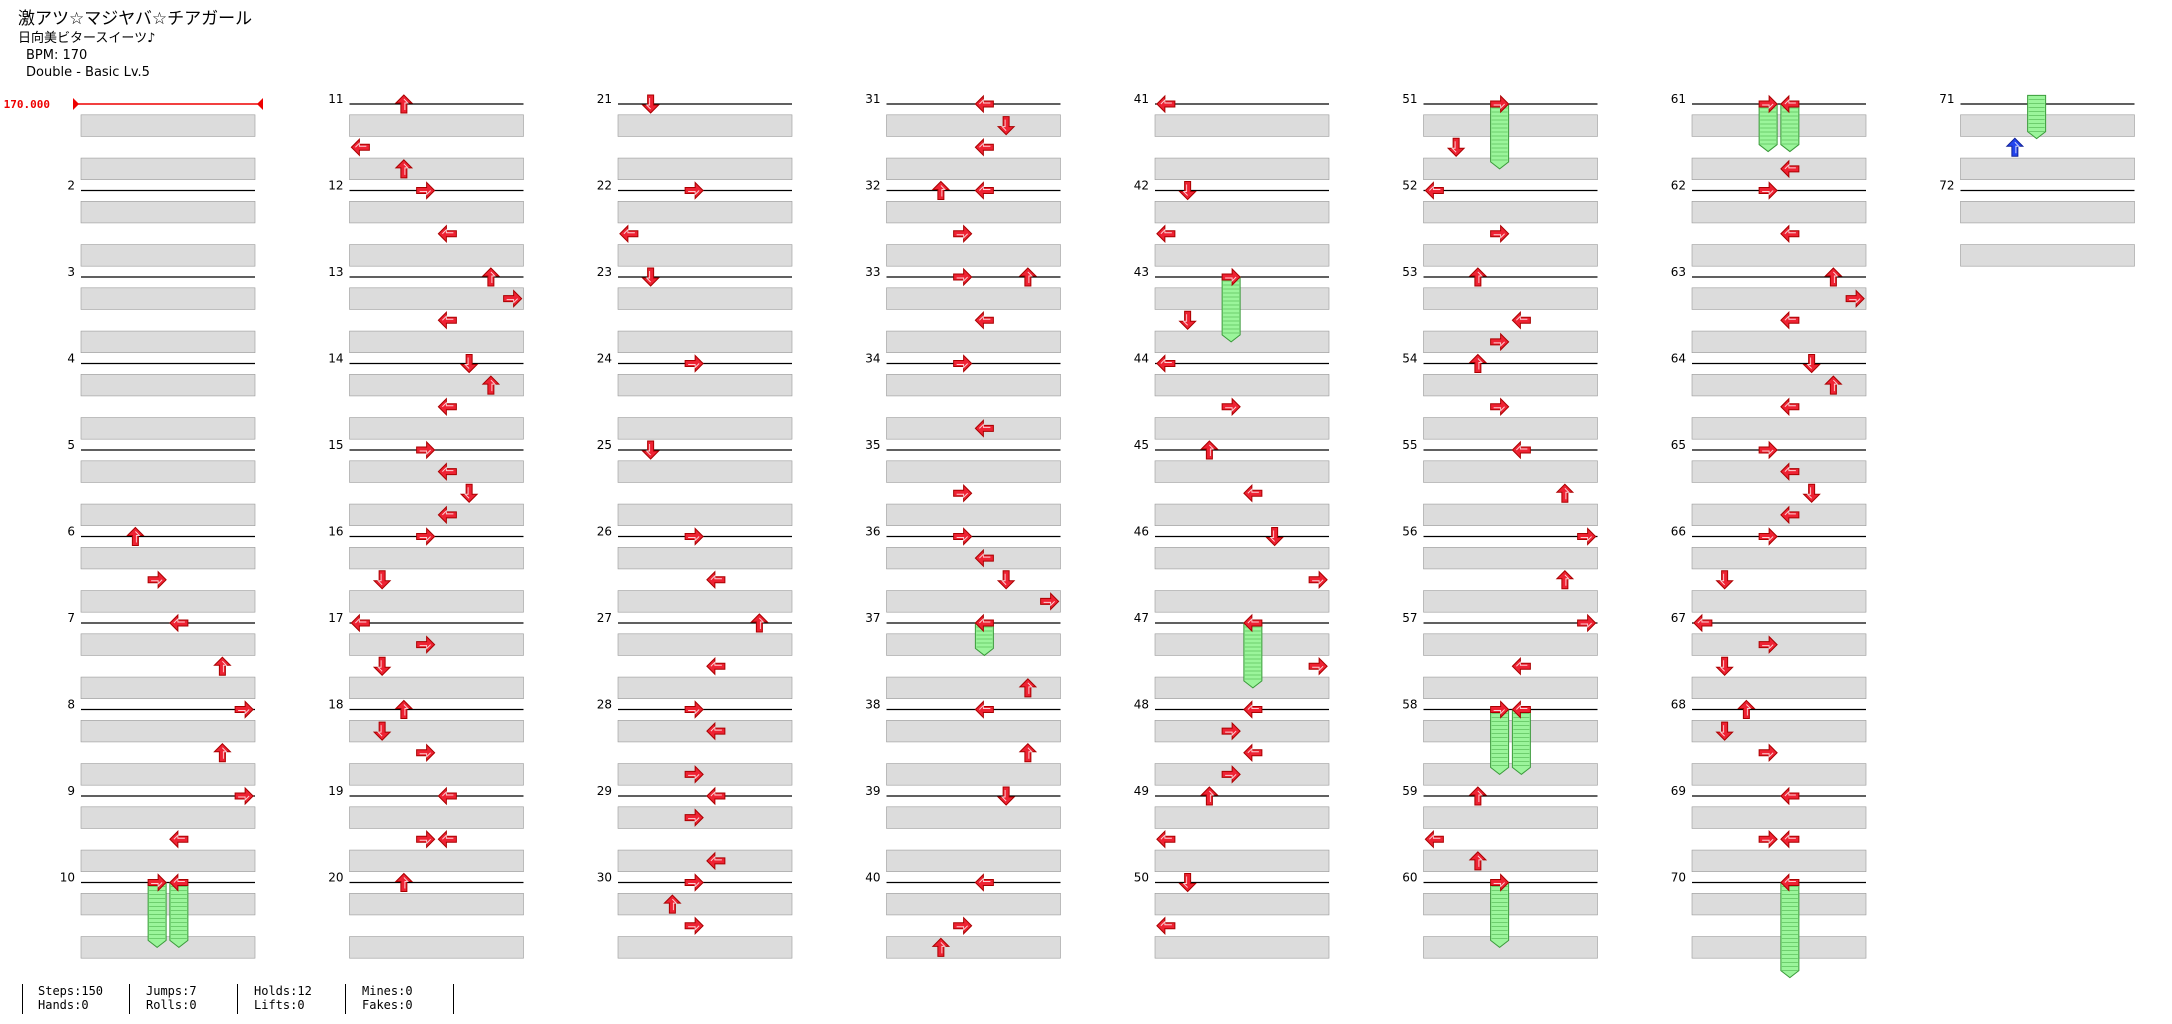 The width and height of the screenshot is (2172, 1024). What do you see at coordinates (71, 791) in the screenshot?
I see `measure-number: 9` at bounding box center [71, 791].